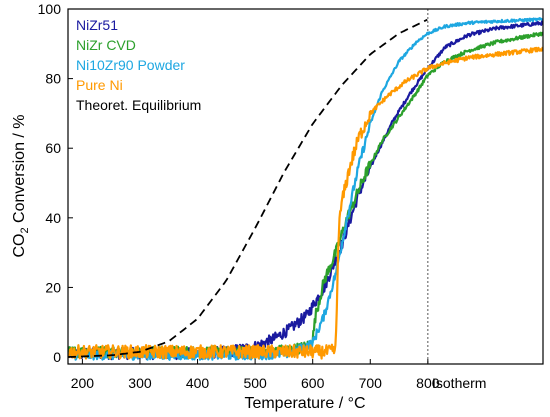 This screenshot has height=417, width=550. I want to click on legend-entry-0: NiZr51, so click(97, 25).